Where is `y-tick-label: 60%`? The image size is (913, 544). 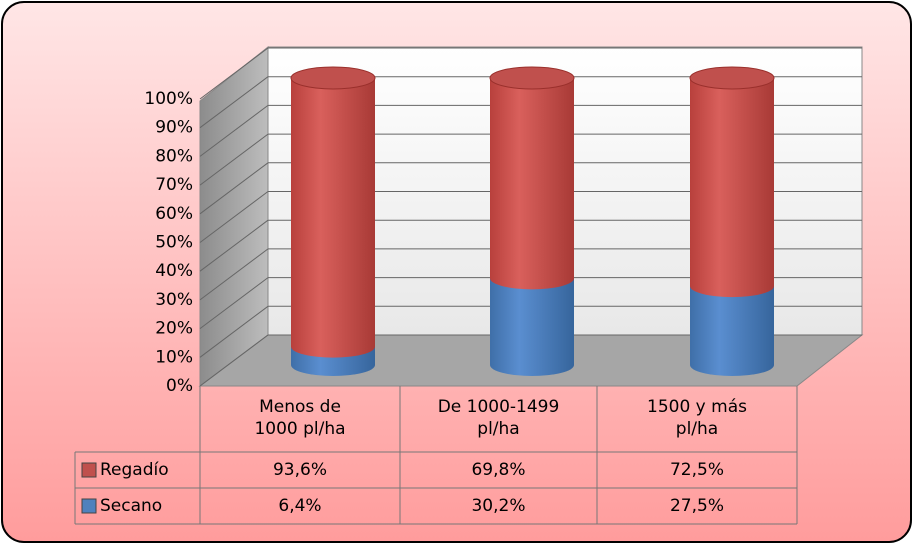 y-tick-label: 60% is located at coordinates (174, 214).